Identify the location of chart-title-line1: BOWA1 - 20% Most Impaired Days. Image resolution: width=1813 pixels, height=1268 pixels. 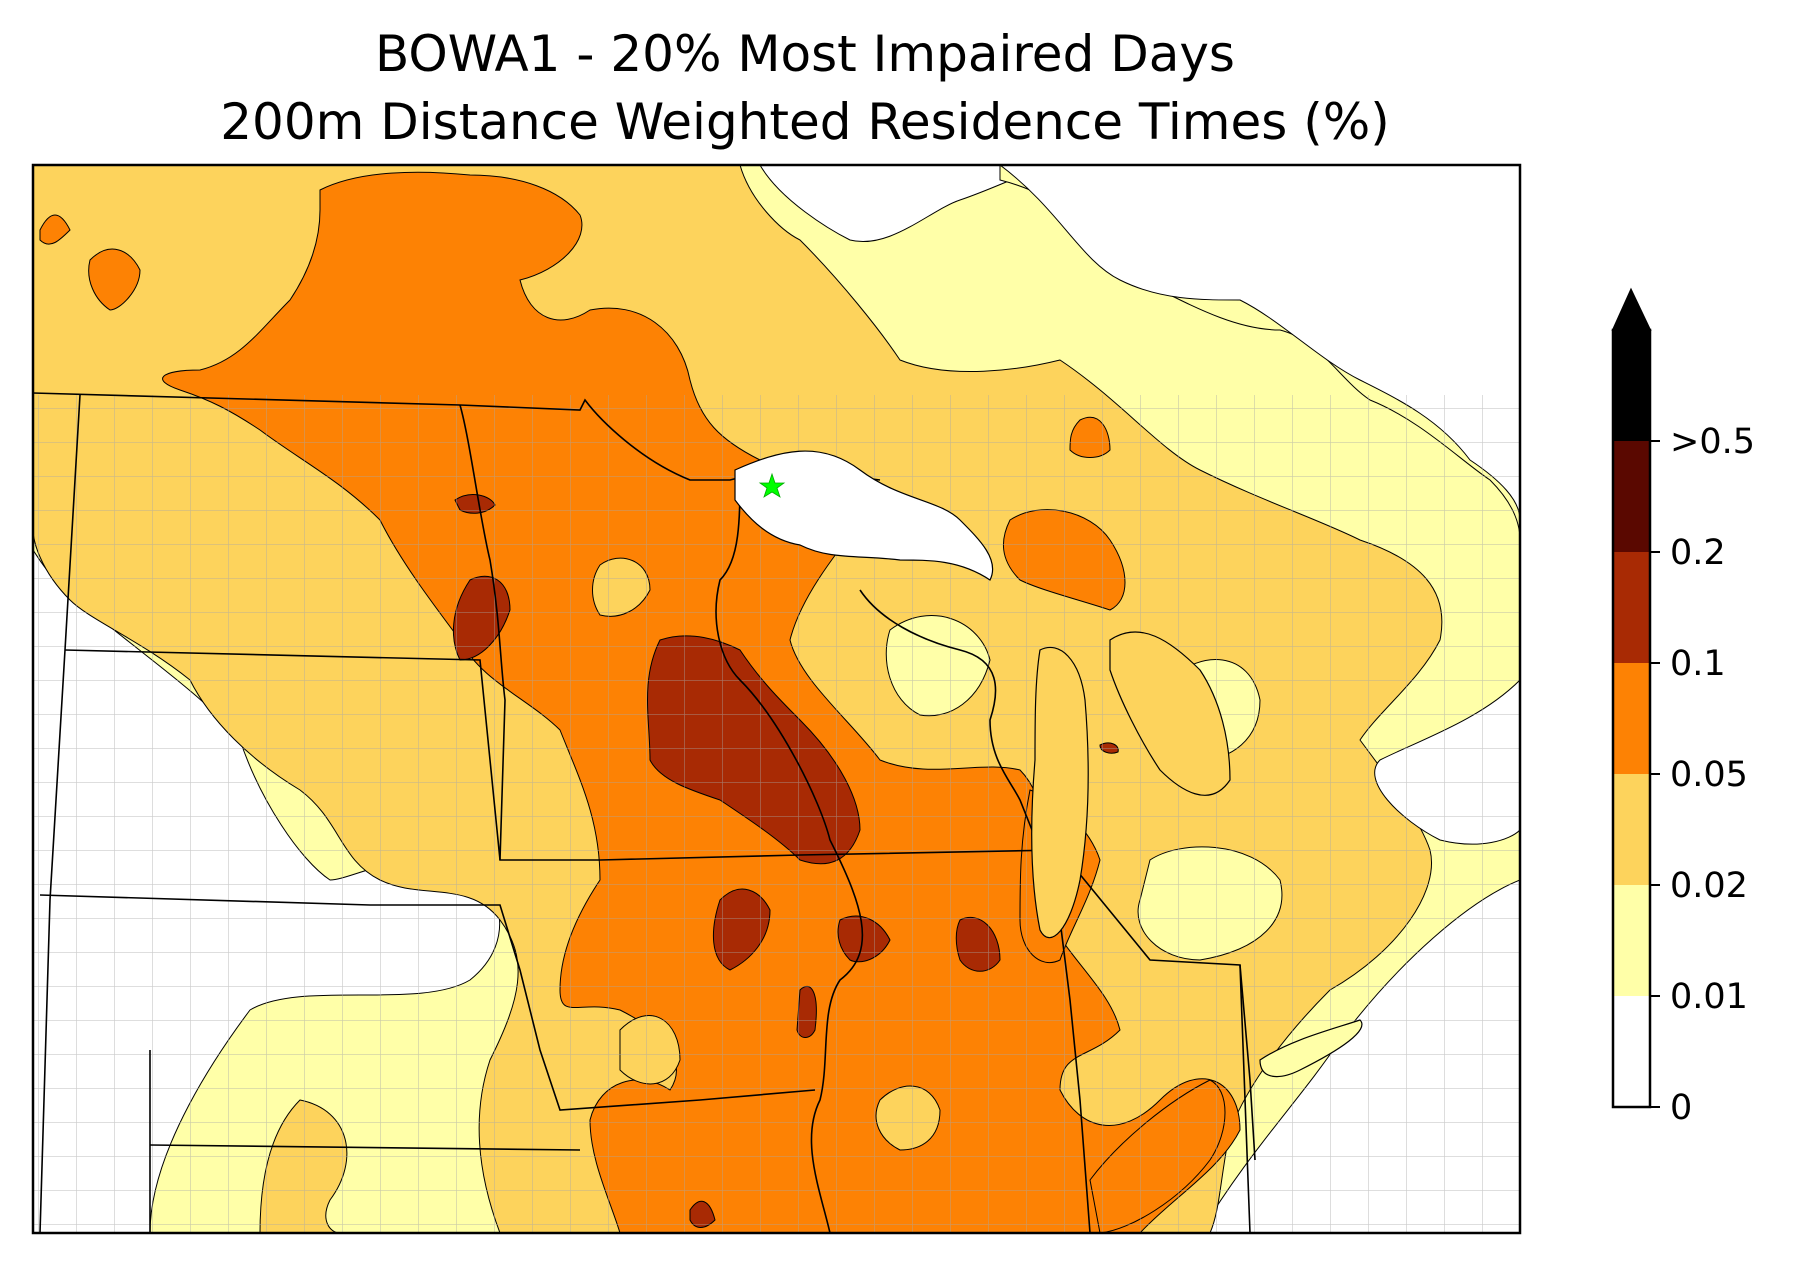
(805, 54).